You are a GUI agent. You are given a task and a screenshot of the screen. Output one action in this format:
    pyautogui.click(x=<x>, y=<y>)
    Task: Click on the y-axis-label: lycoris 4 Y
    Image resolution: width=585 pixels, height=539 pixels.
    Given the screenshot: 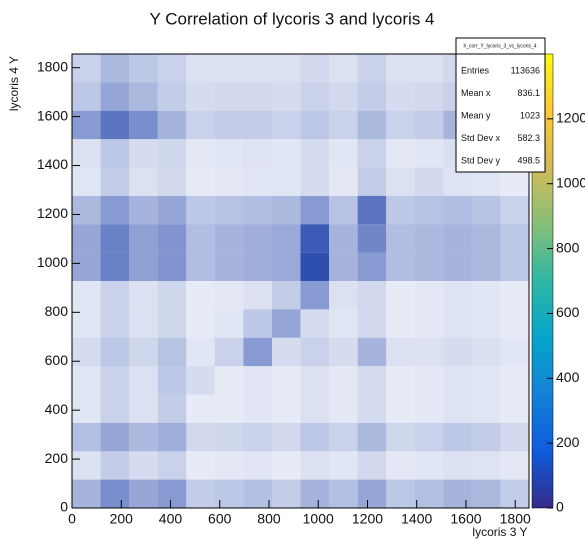 What is the action you would take?
    pyautogui.click(x=14, y=83)
    